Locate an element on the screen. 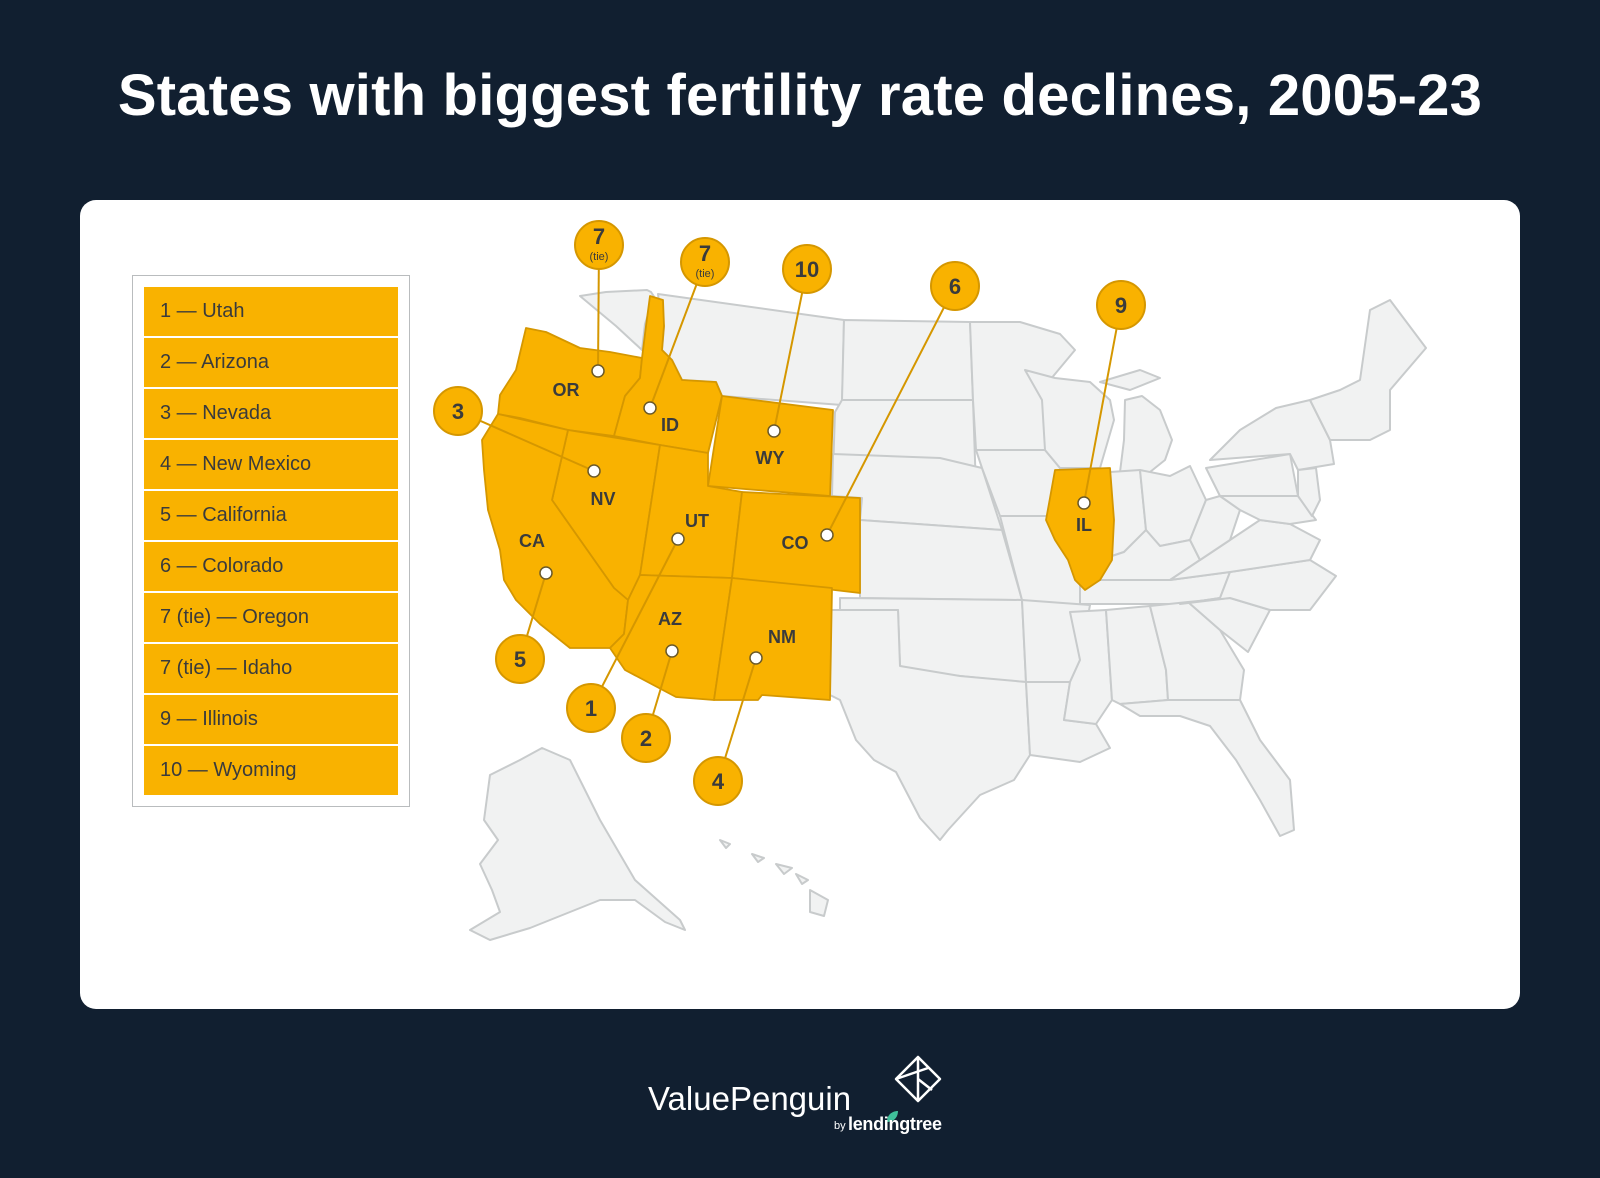  brand-name: ValuePenguin is located at coordinates (750, 1098).